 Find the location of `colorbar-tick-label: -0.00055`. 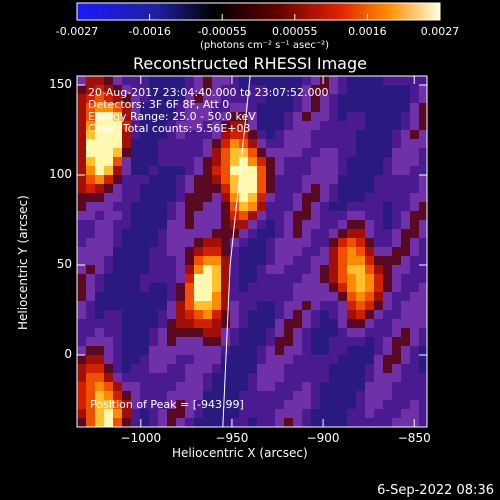

colorbar-tick-label: -0.00055 is located at coordinates (222, 31).